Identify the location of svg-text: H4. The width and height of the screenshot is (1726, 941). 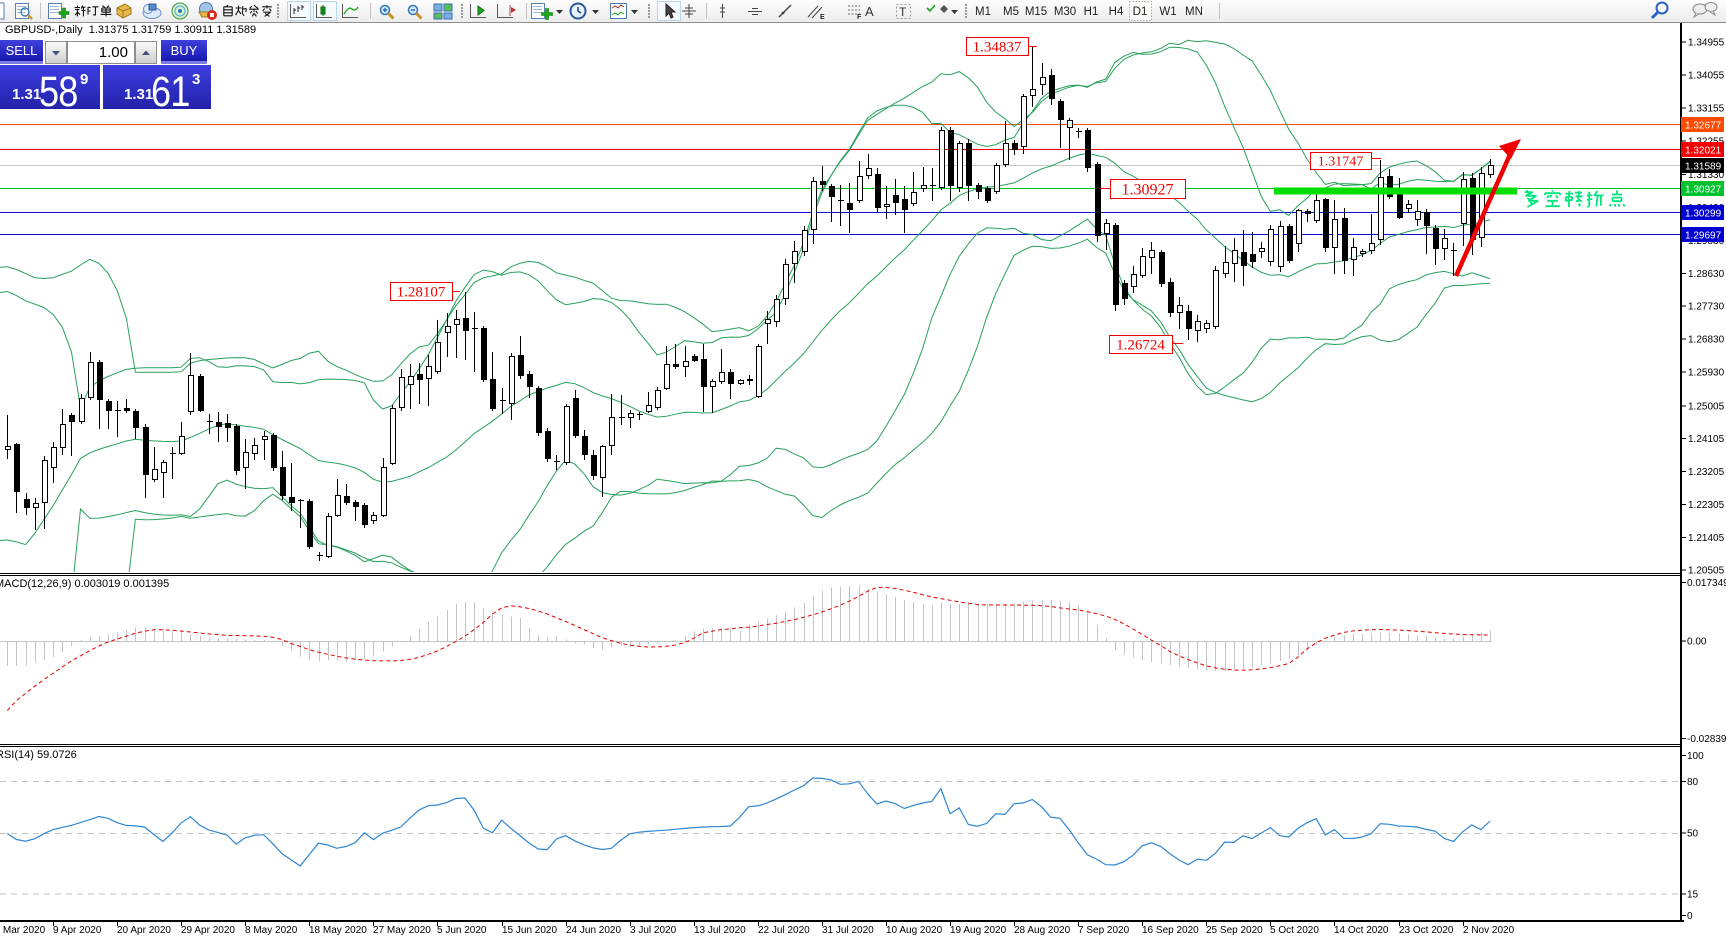
(1116, 12).